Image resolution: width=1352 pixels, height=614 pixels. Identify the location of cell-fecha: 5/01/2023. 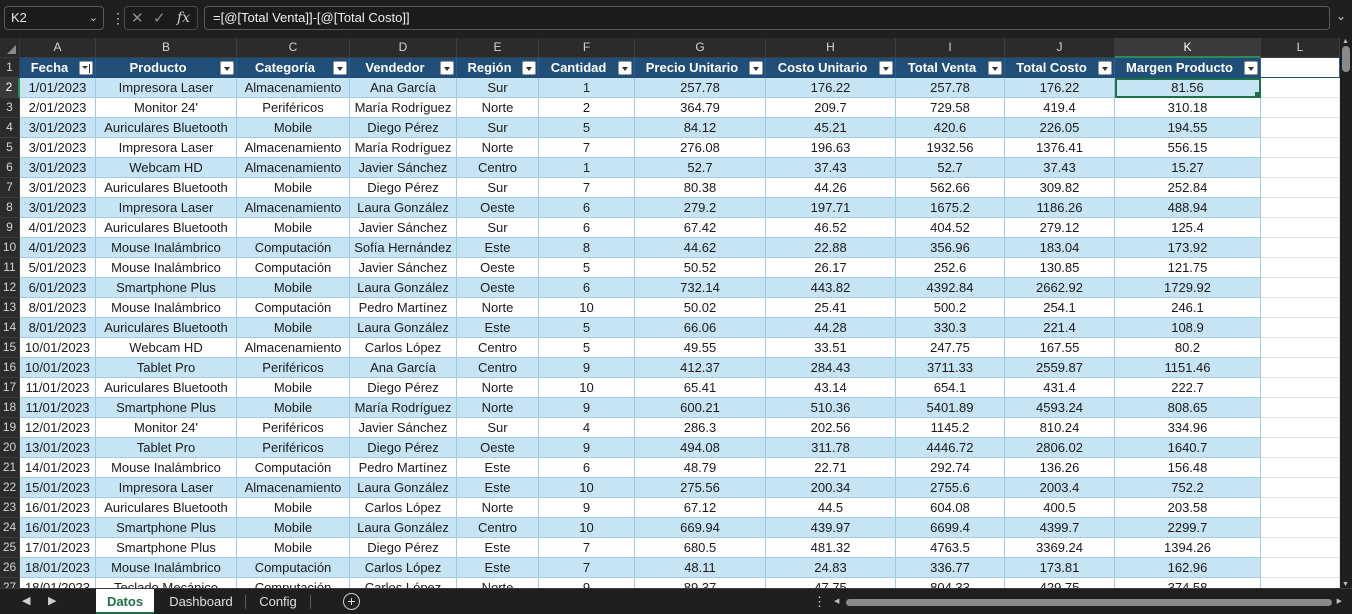
(58, 268).